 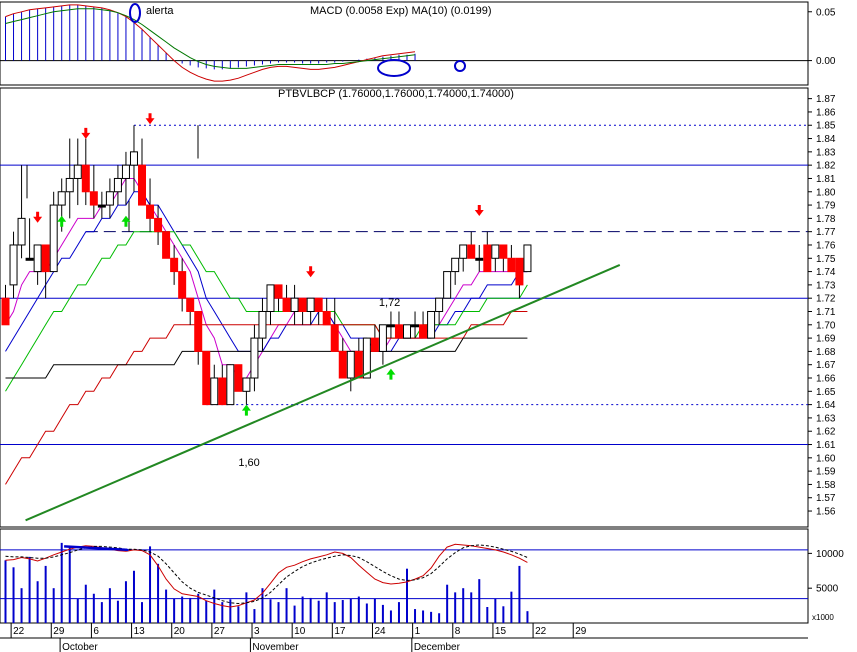 I want to click on volume-panel: 10000 5000, so click(x=422, y=576).